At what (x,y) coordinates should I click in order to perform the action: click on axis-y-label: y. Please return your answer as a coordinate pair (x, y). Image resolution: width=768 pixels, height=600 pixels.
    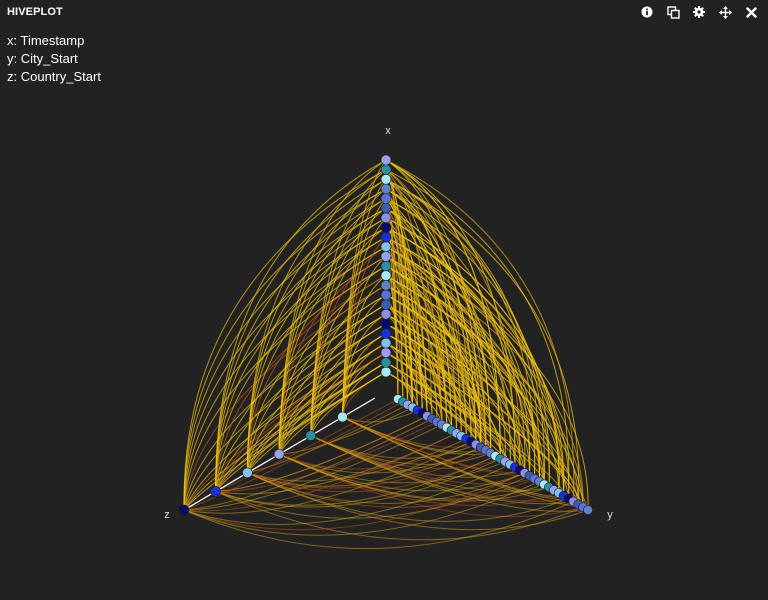
    Looking at the image, I should click on (610, 515).